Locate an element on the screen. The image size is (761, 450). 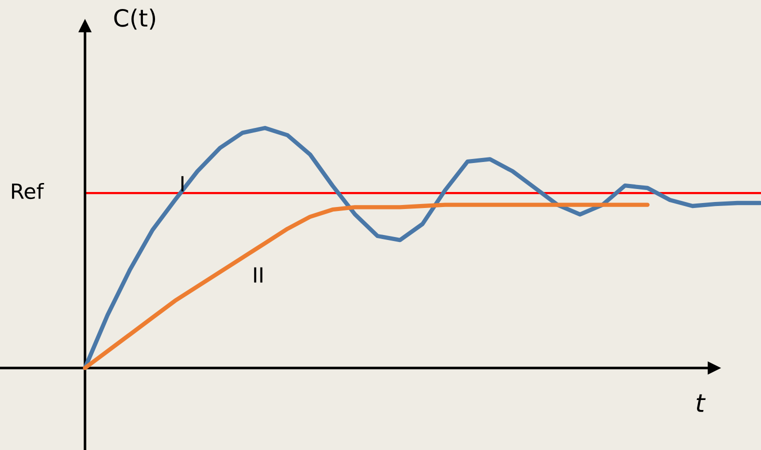
series-label: II is located at coordinates (258, 275).